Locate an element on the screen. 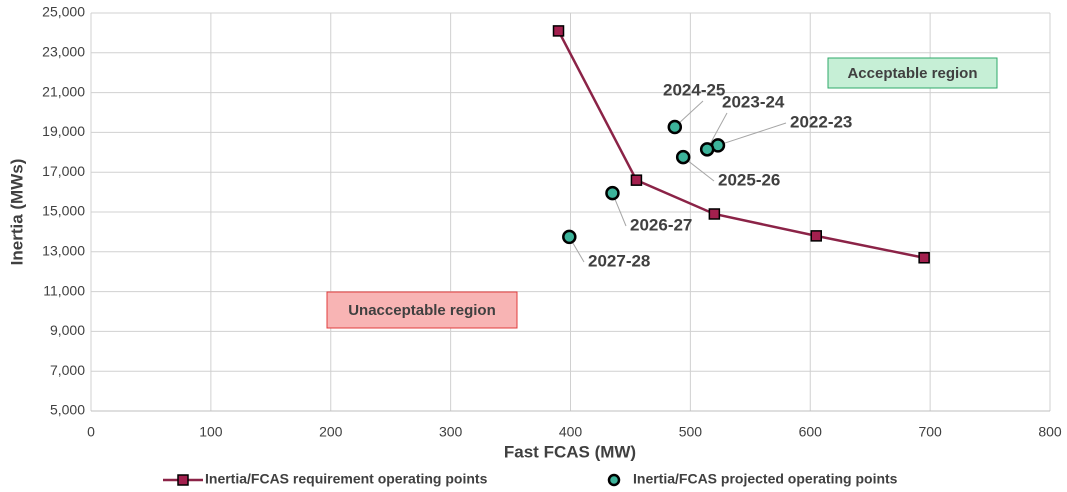 Image resolution: width=1067 pixels, height=492 pixels. point-label: 2027-28 is located at coordinates (619, 260).